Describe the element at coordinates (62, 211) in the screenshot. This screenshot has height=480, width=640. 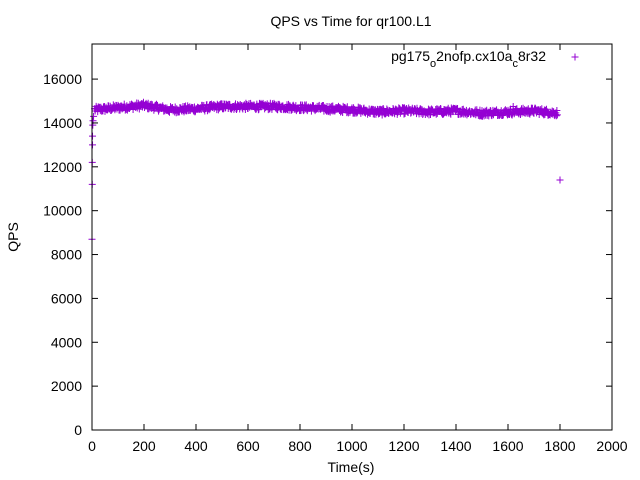
I see `y-tick-label: 10000` at that location.